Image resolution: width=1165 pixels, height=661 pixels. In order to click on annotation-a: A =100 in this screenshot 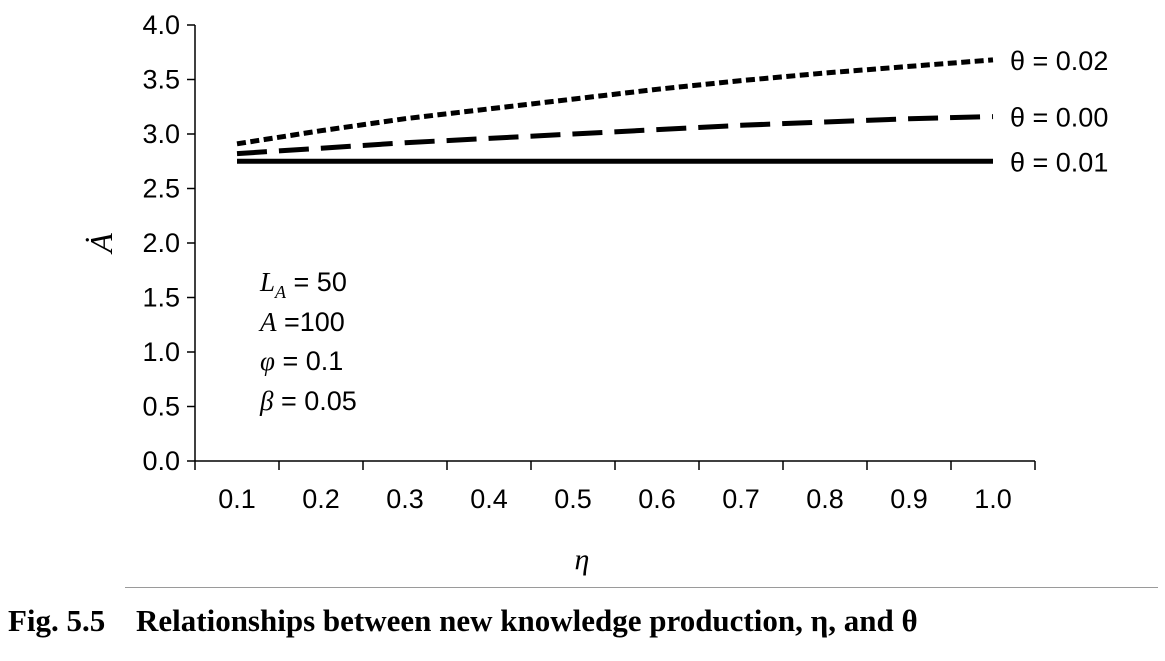, I will do `click(301, 322)`.